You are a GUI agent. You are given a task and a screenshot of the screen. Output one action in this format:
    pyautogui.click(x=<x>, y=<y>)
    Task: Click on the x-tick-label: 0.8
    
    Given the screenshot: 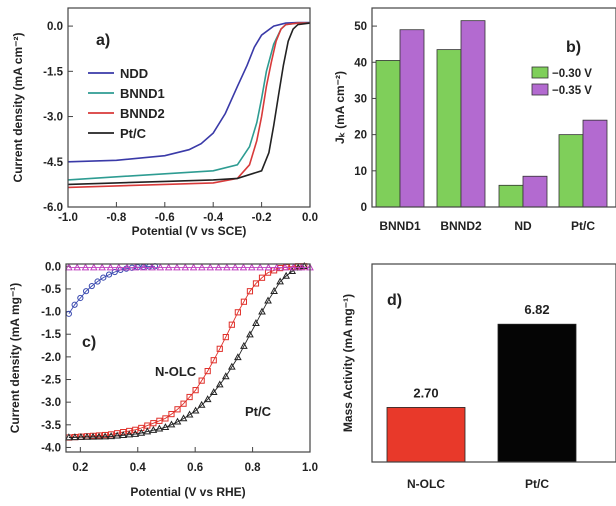 What is the action you would take?
    pyautogui.click(x=253, y=468)
    